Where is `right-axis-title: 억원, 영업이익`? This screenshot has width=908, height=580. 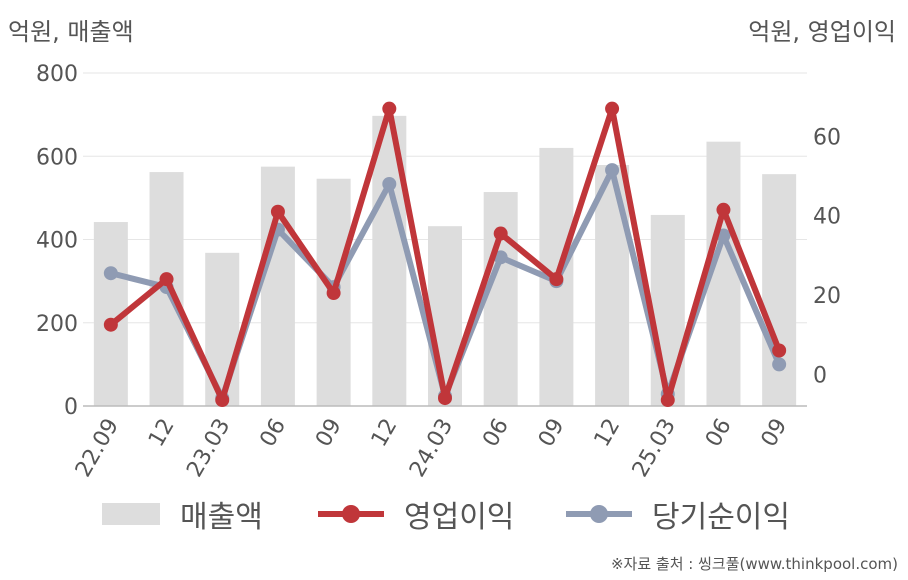
right-axis-title: 억원, 영업이익 is located at coordinates (822, 32).